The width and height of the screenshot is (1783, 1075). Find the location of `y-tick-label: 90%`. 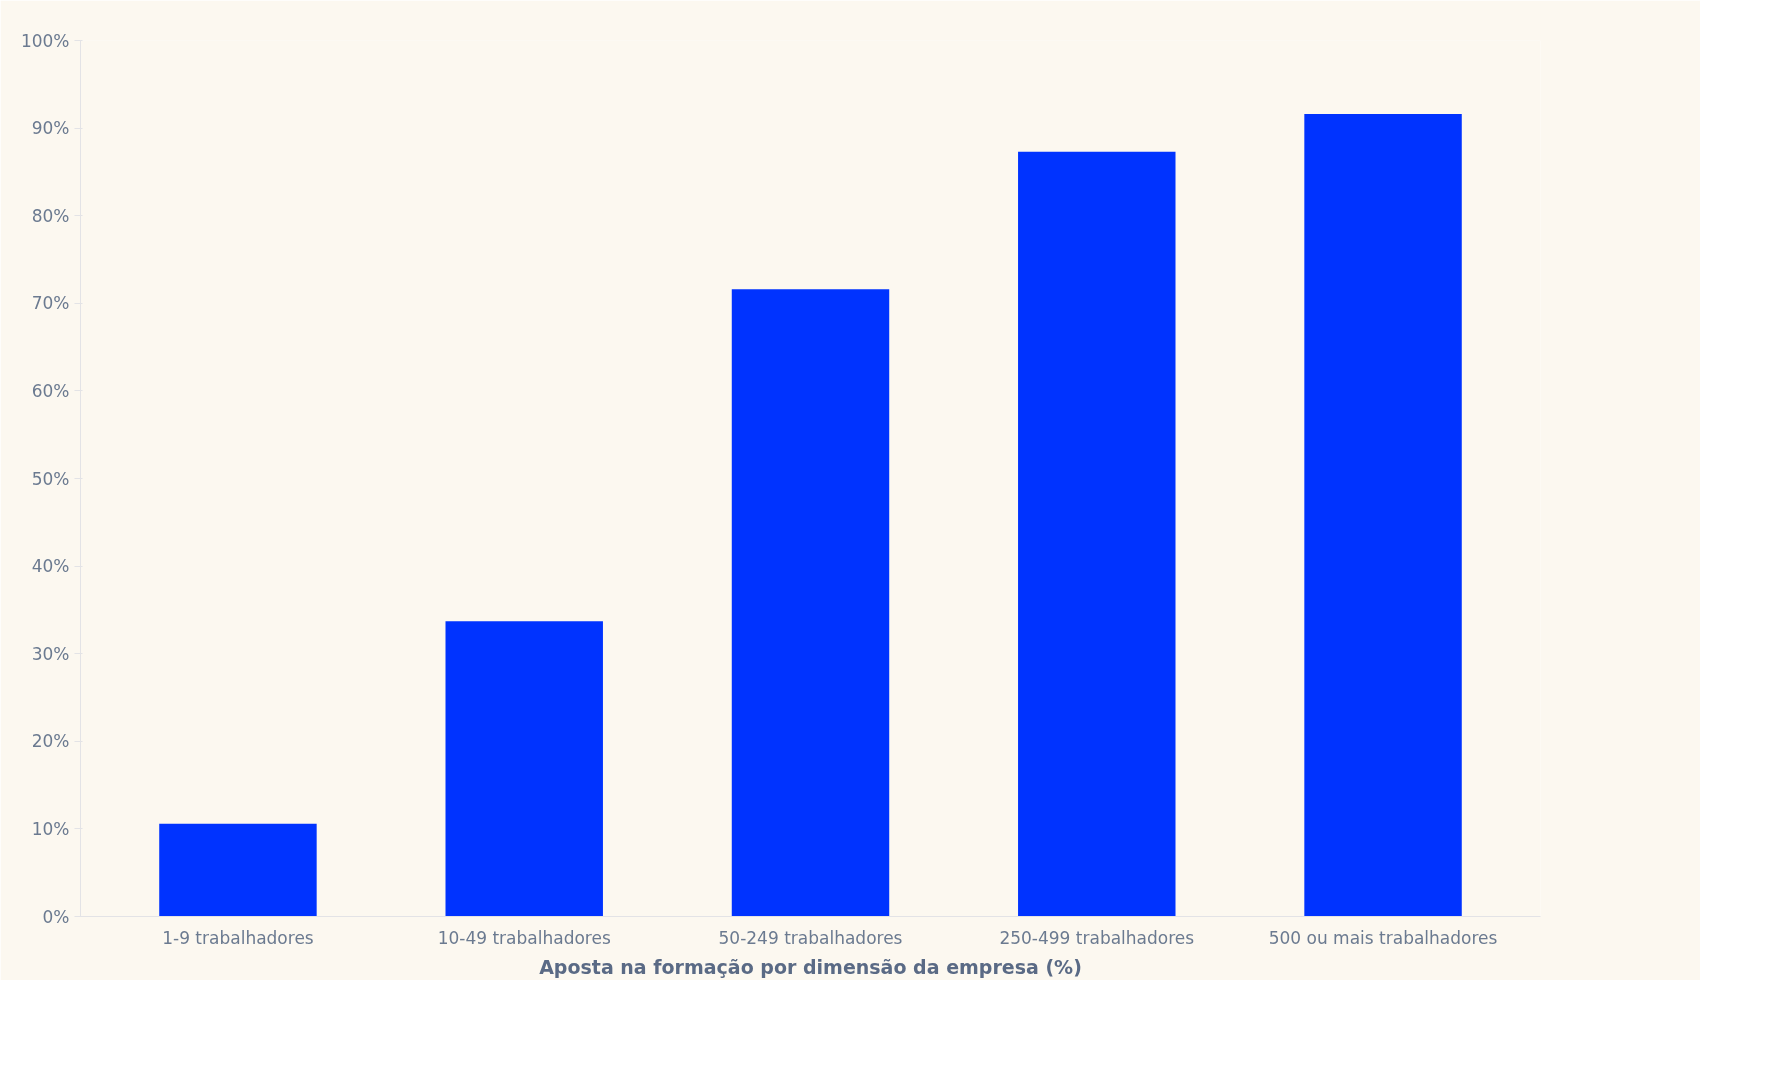

y-tick-label: 90% is located at coordinates (50, 128).